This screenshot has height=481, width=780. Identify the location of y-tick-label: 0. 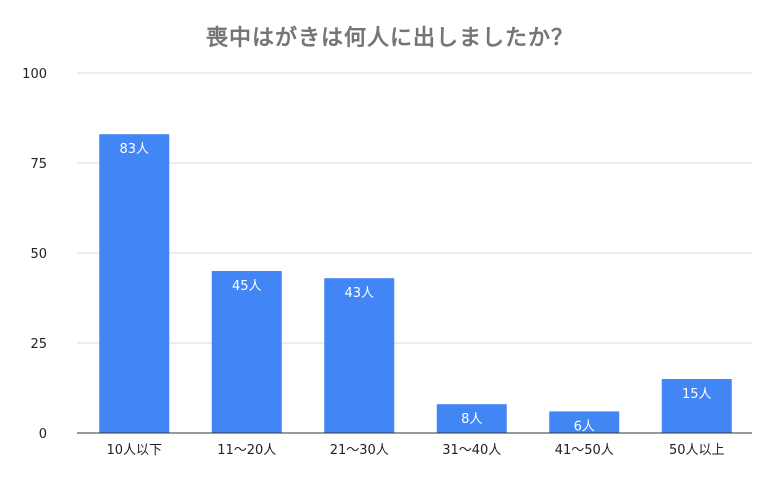
(43, 434).